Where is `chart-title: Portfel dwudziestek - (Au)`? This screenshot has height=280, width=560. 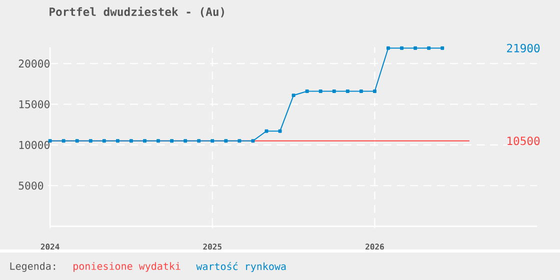
chart-title: Portfel dwudziestek - (Au) is located at coordinates (137, 12).